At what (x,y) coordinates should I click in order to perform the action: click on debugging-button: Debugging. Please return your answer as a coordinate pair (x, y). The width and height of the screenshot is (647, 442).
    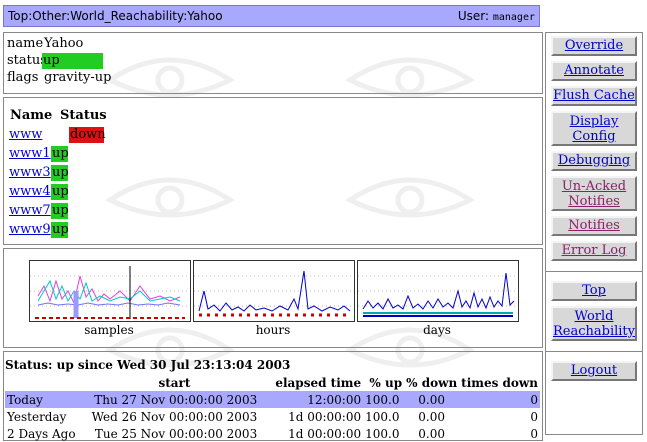
    Looking at the image, I should click on (594, 161).